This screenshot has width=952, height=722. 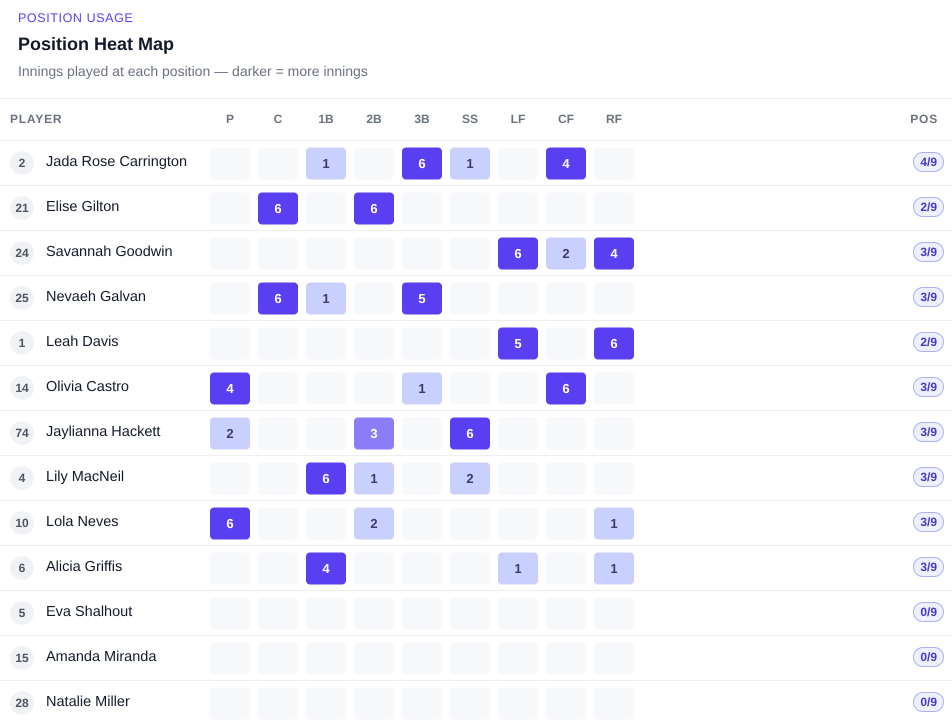 What do you see at coordinates (76, 18) in the screenshot?
I see `text: POSITION USAGE` at bounding box center [76, 18].